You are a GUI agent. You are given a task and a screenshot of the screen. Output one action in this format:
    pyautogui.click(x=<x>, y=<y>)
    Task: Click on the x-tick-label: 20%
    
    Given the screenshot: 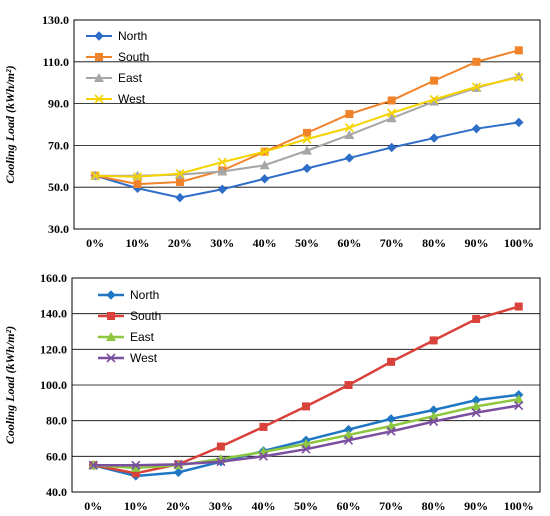 What is the action you would take?
    pyautogui.click(x=180, y=243)
    